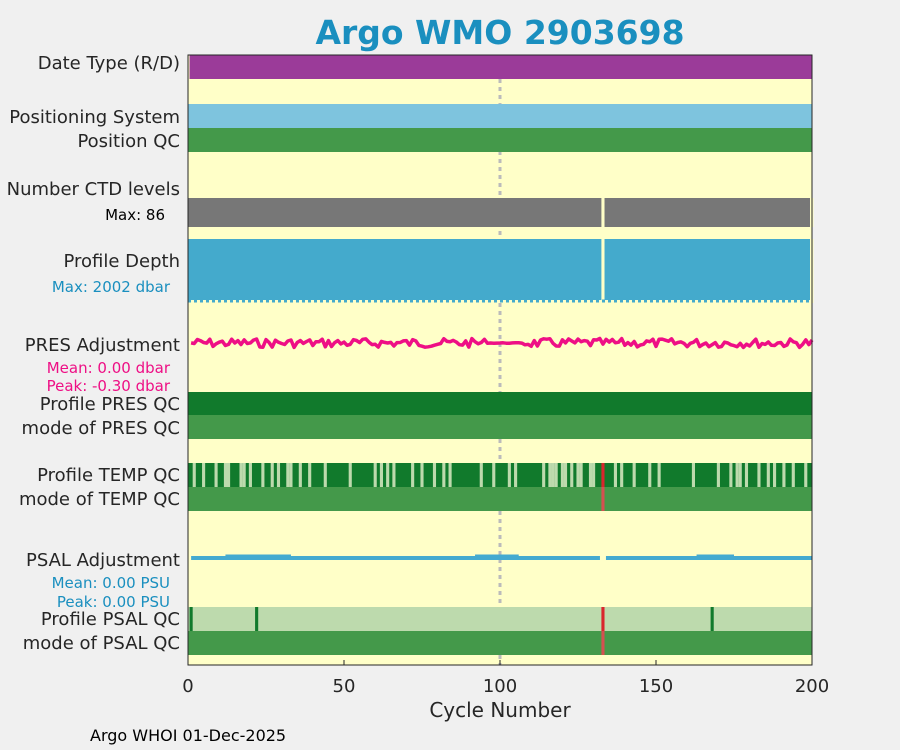  What do you see at coordinates (500, 67) in the screenshot?
I see `date-type-bar` at bounding box center [500, 67].